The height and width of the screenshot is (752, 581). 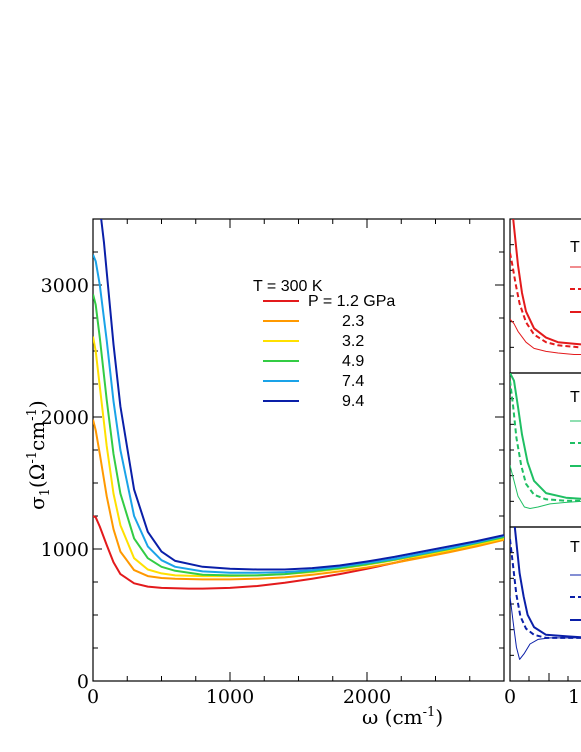 I want to click on right-middle-line-dashed, so click(x=545, y=441).